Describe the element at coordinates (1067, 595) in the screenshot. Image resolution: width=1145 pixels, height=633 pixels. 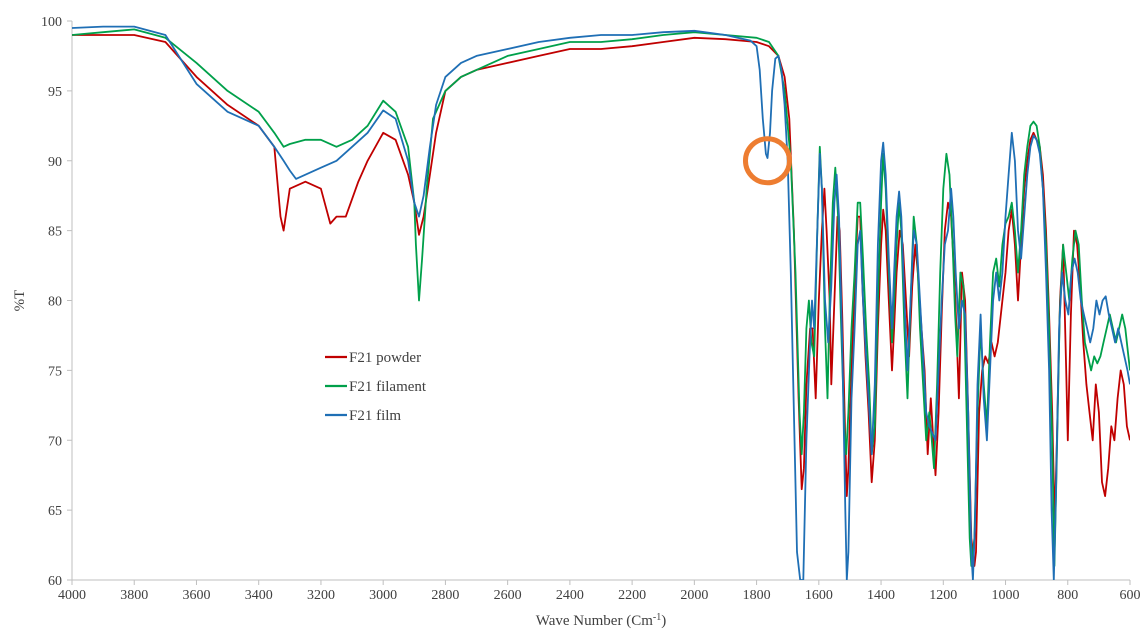
I see `x-tick-label: 800` at that location.